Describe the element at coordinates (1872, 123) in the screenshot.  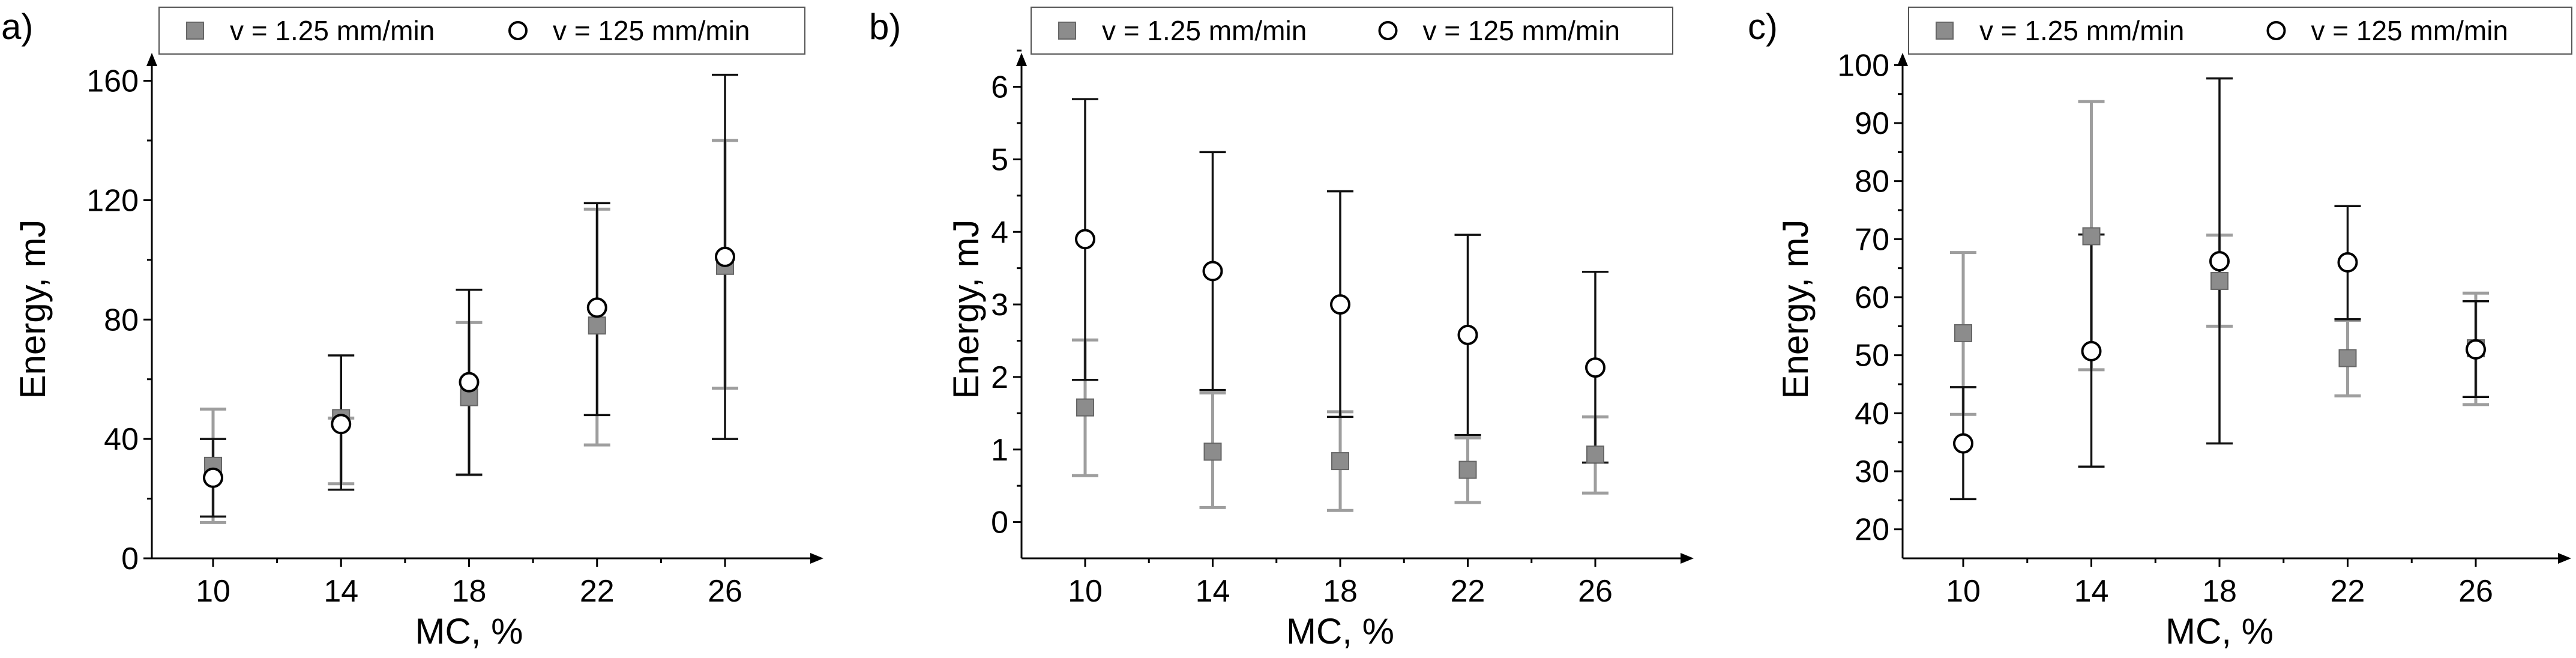
I see `y-tick-label: 90` at that location.